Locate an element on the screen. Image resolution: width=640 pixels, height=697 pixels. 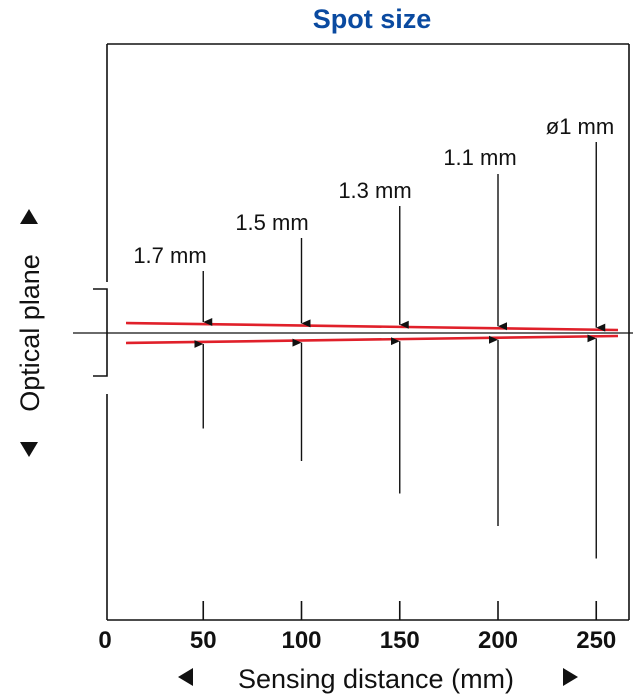
spot-annotation: 1.1 mm is located at coordinates (480, 335).